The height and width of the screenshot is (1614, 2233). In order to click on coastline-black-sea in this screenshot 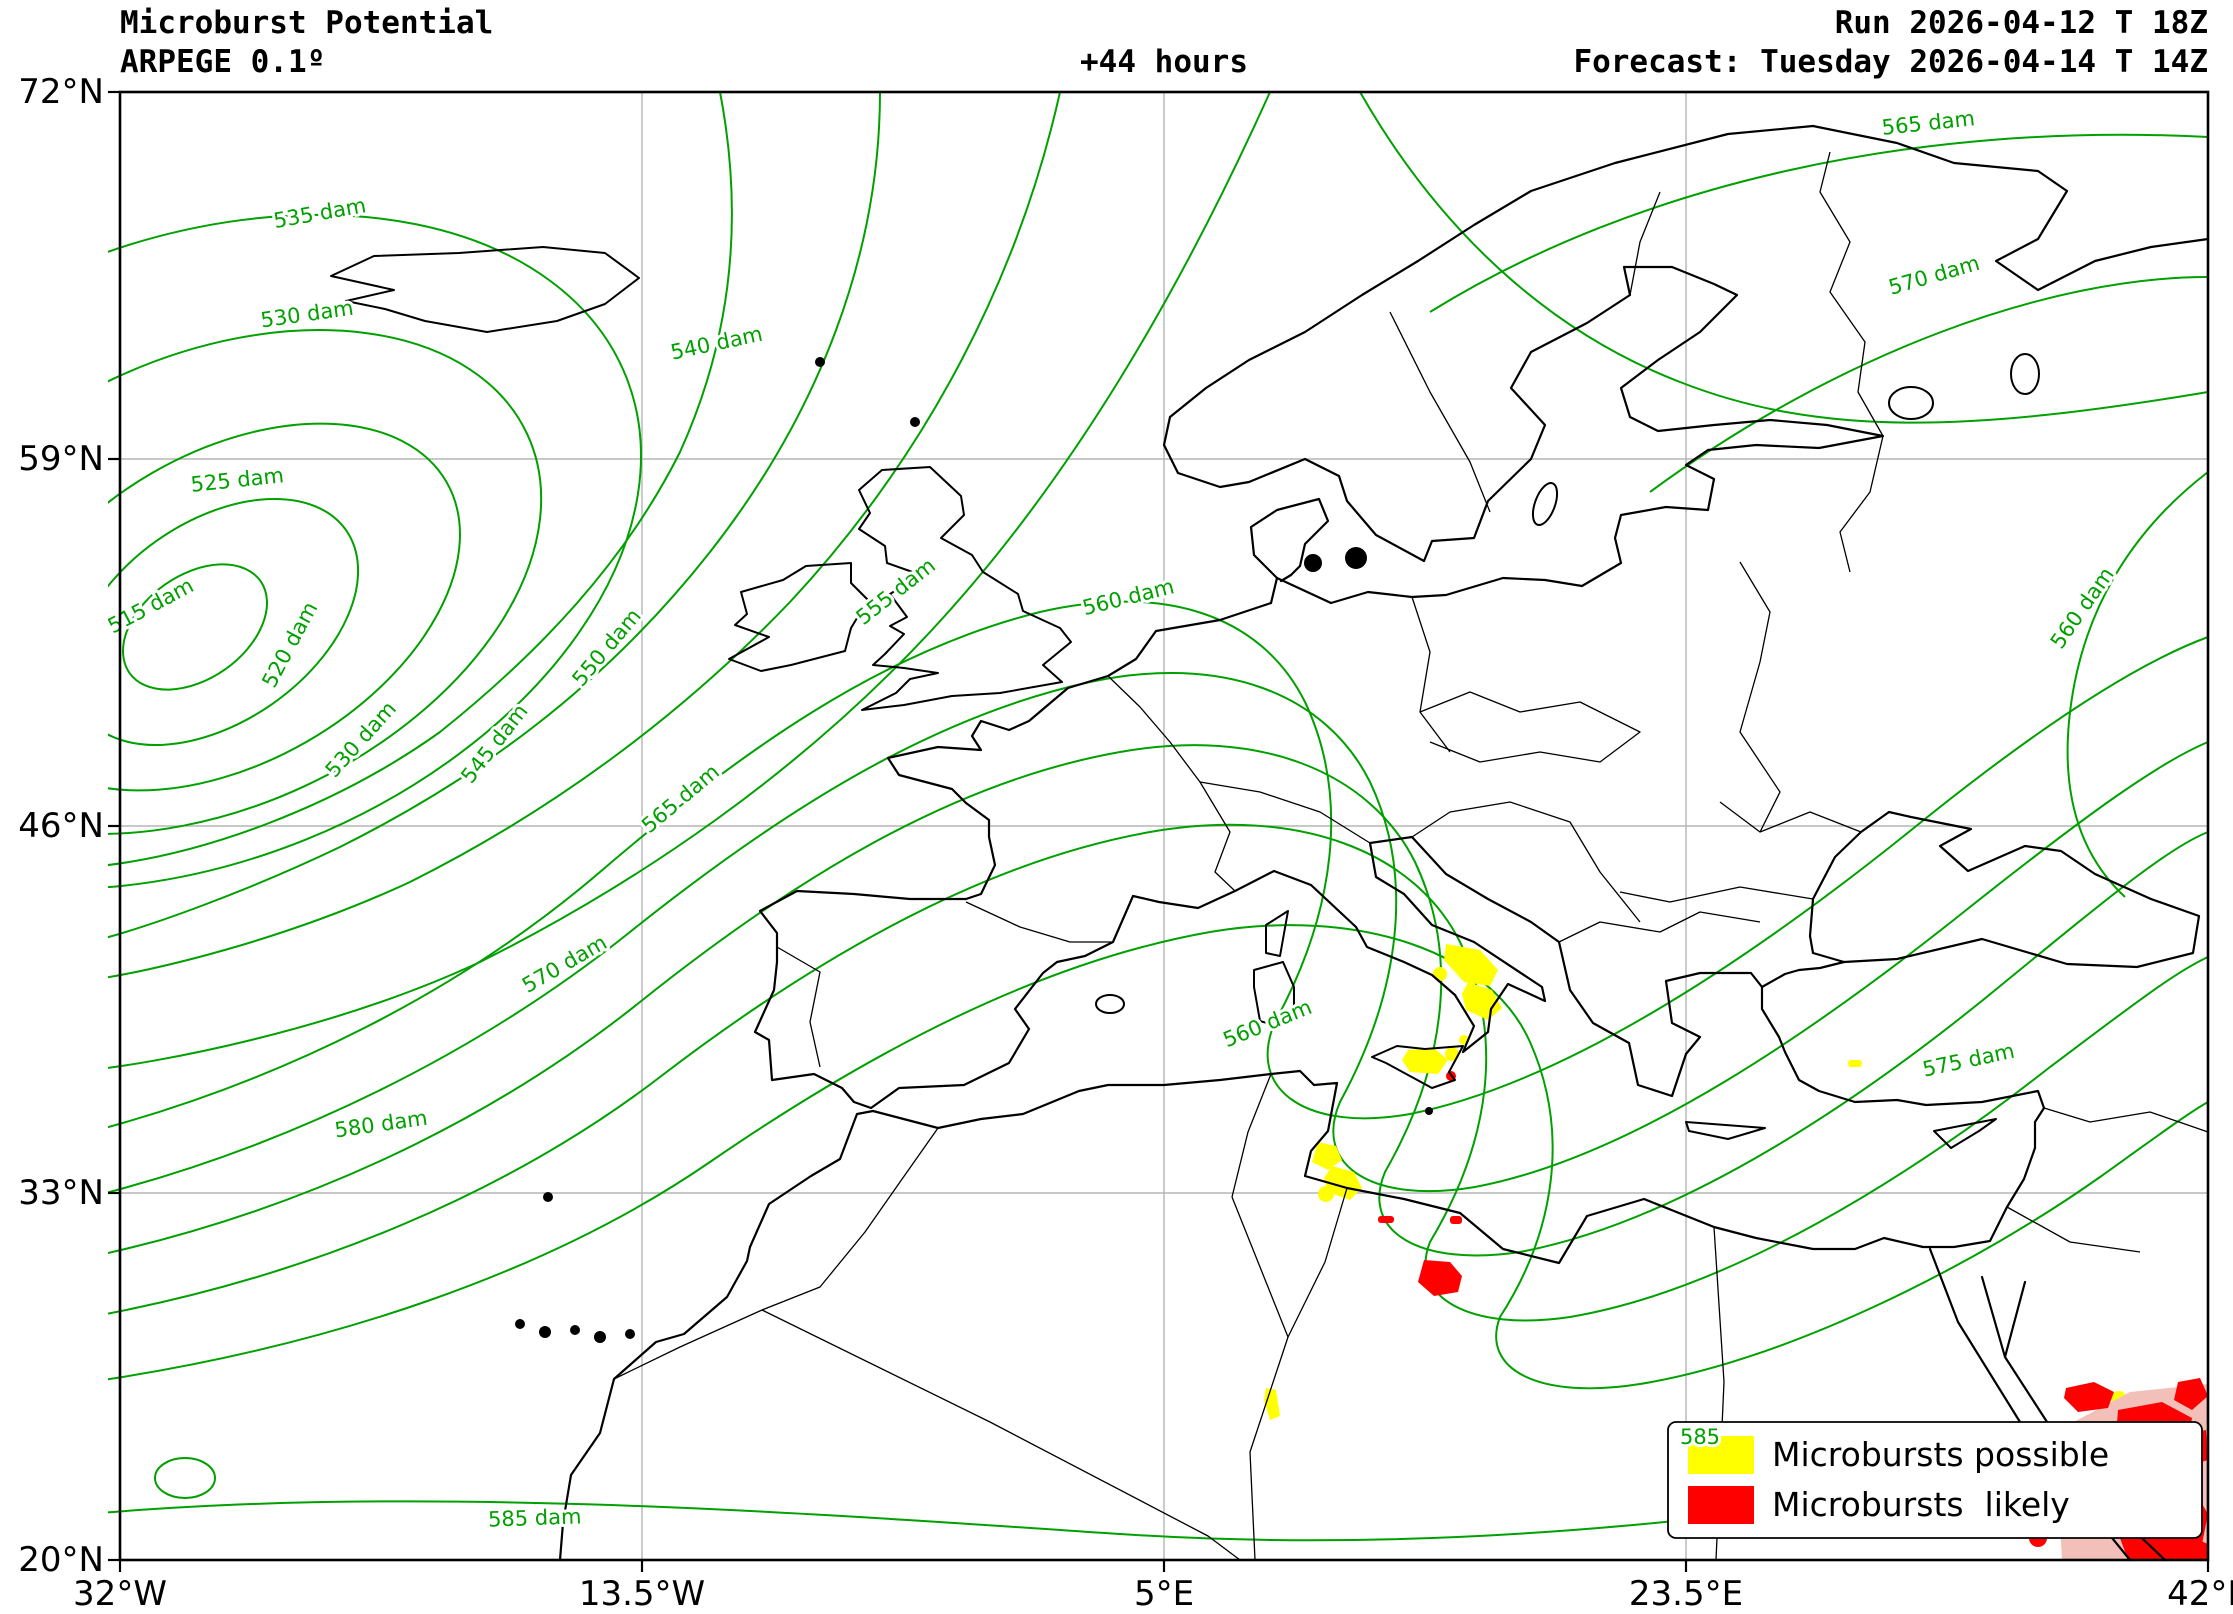, I will do `click(2004, 889)`.